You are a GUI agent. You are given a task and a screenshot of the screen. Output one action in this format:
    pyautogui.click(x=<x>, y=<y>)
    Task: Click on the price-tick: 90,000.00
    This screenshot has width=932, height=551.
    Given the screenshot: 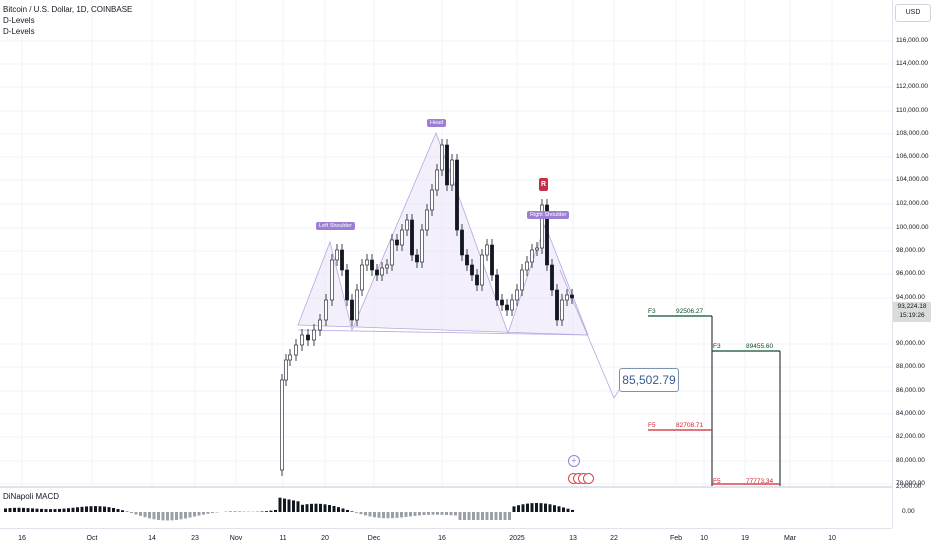 What is the action you would take?
    pyautogui.click(x=910, y=343)
    